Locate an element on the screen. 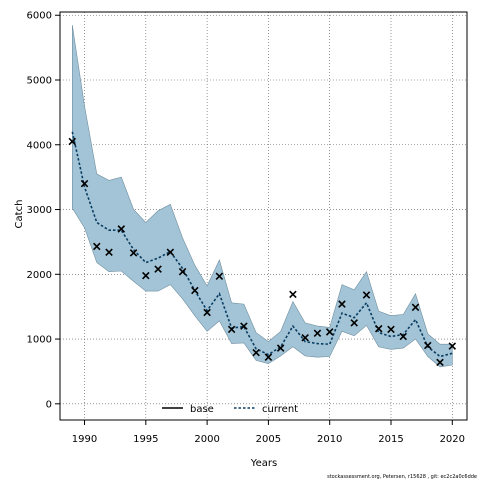 This screenshot has width=480, height=480. y-tick-label: 2000 is located at coordinates (39, 275).